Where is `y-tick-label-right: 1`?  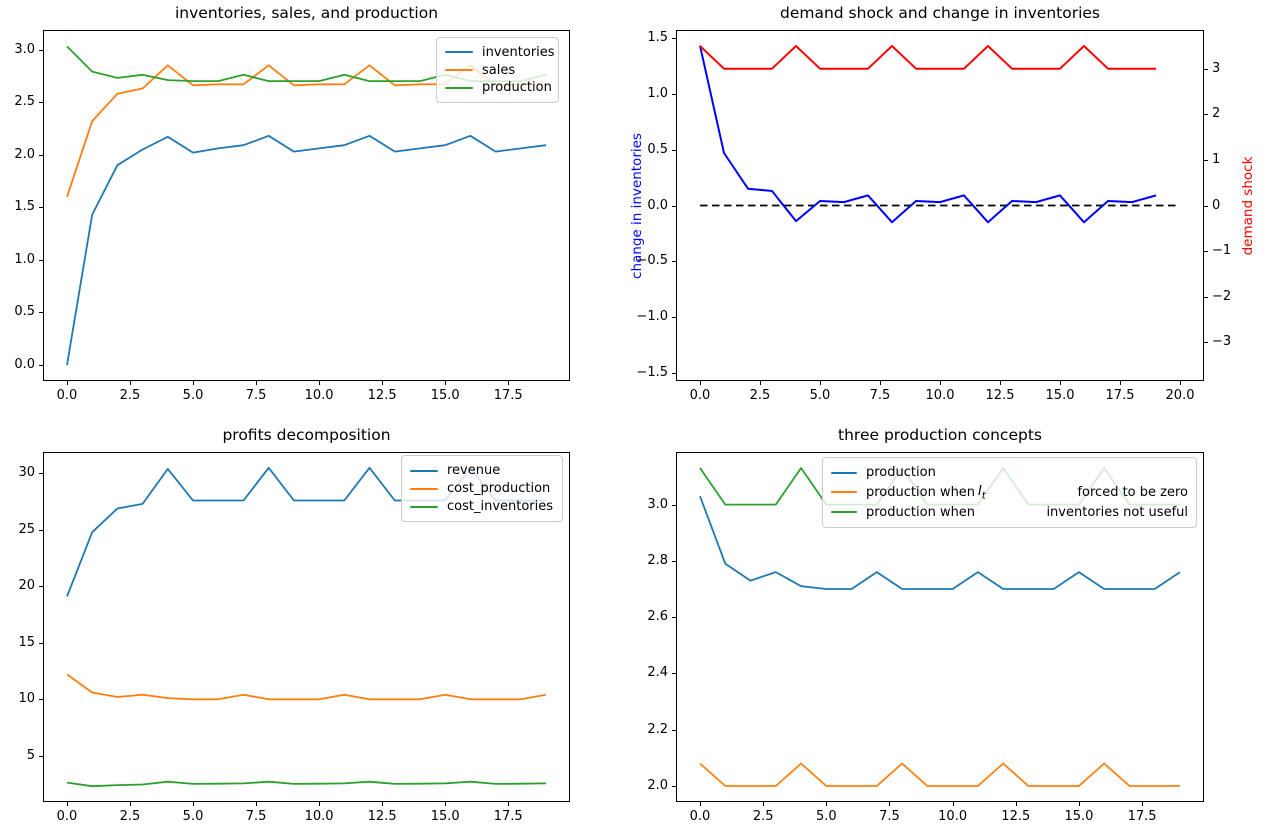 y-tick-label-right: 1 is located at coordinates (1216, 159).